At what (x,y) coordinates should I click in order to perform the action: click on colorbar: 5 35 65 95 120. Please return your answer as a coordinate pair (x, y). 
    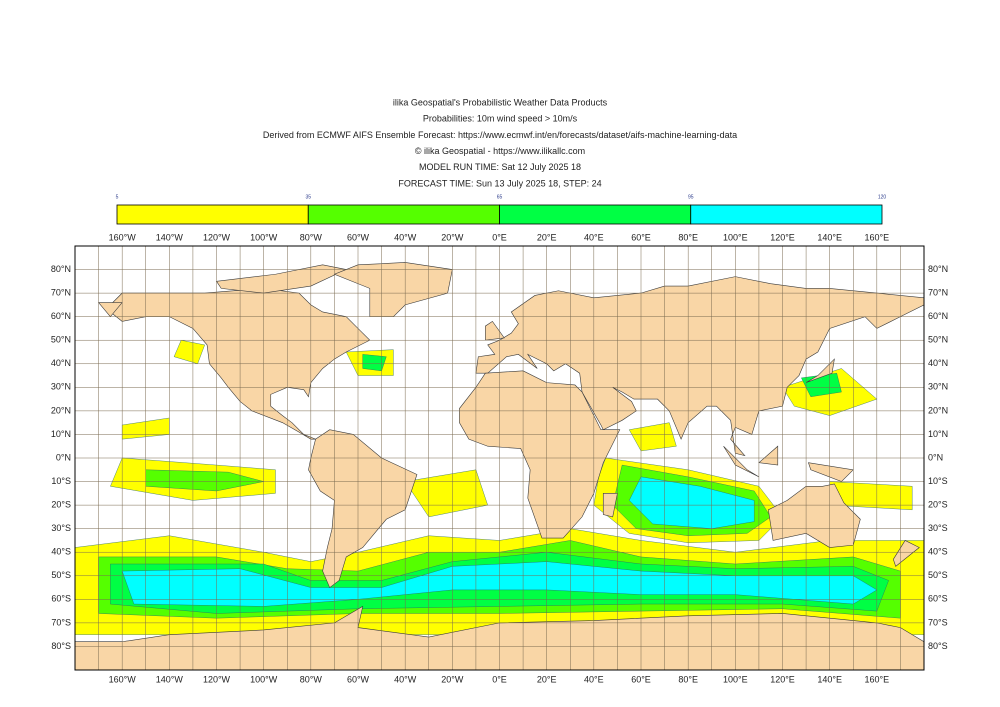
    Looking at the image, I should click on (501, 209).